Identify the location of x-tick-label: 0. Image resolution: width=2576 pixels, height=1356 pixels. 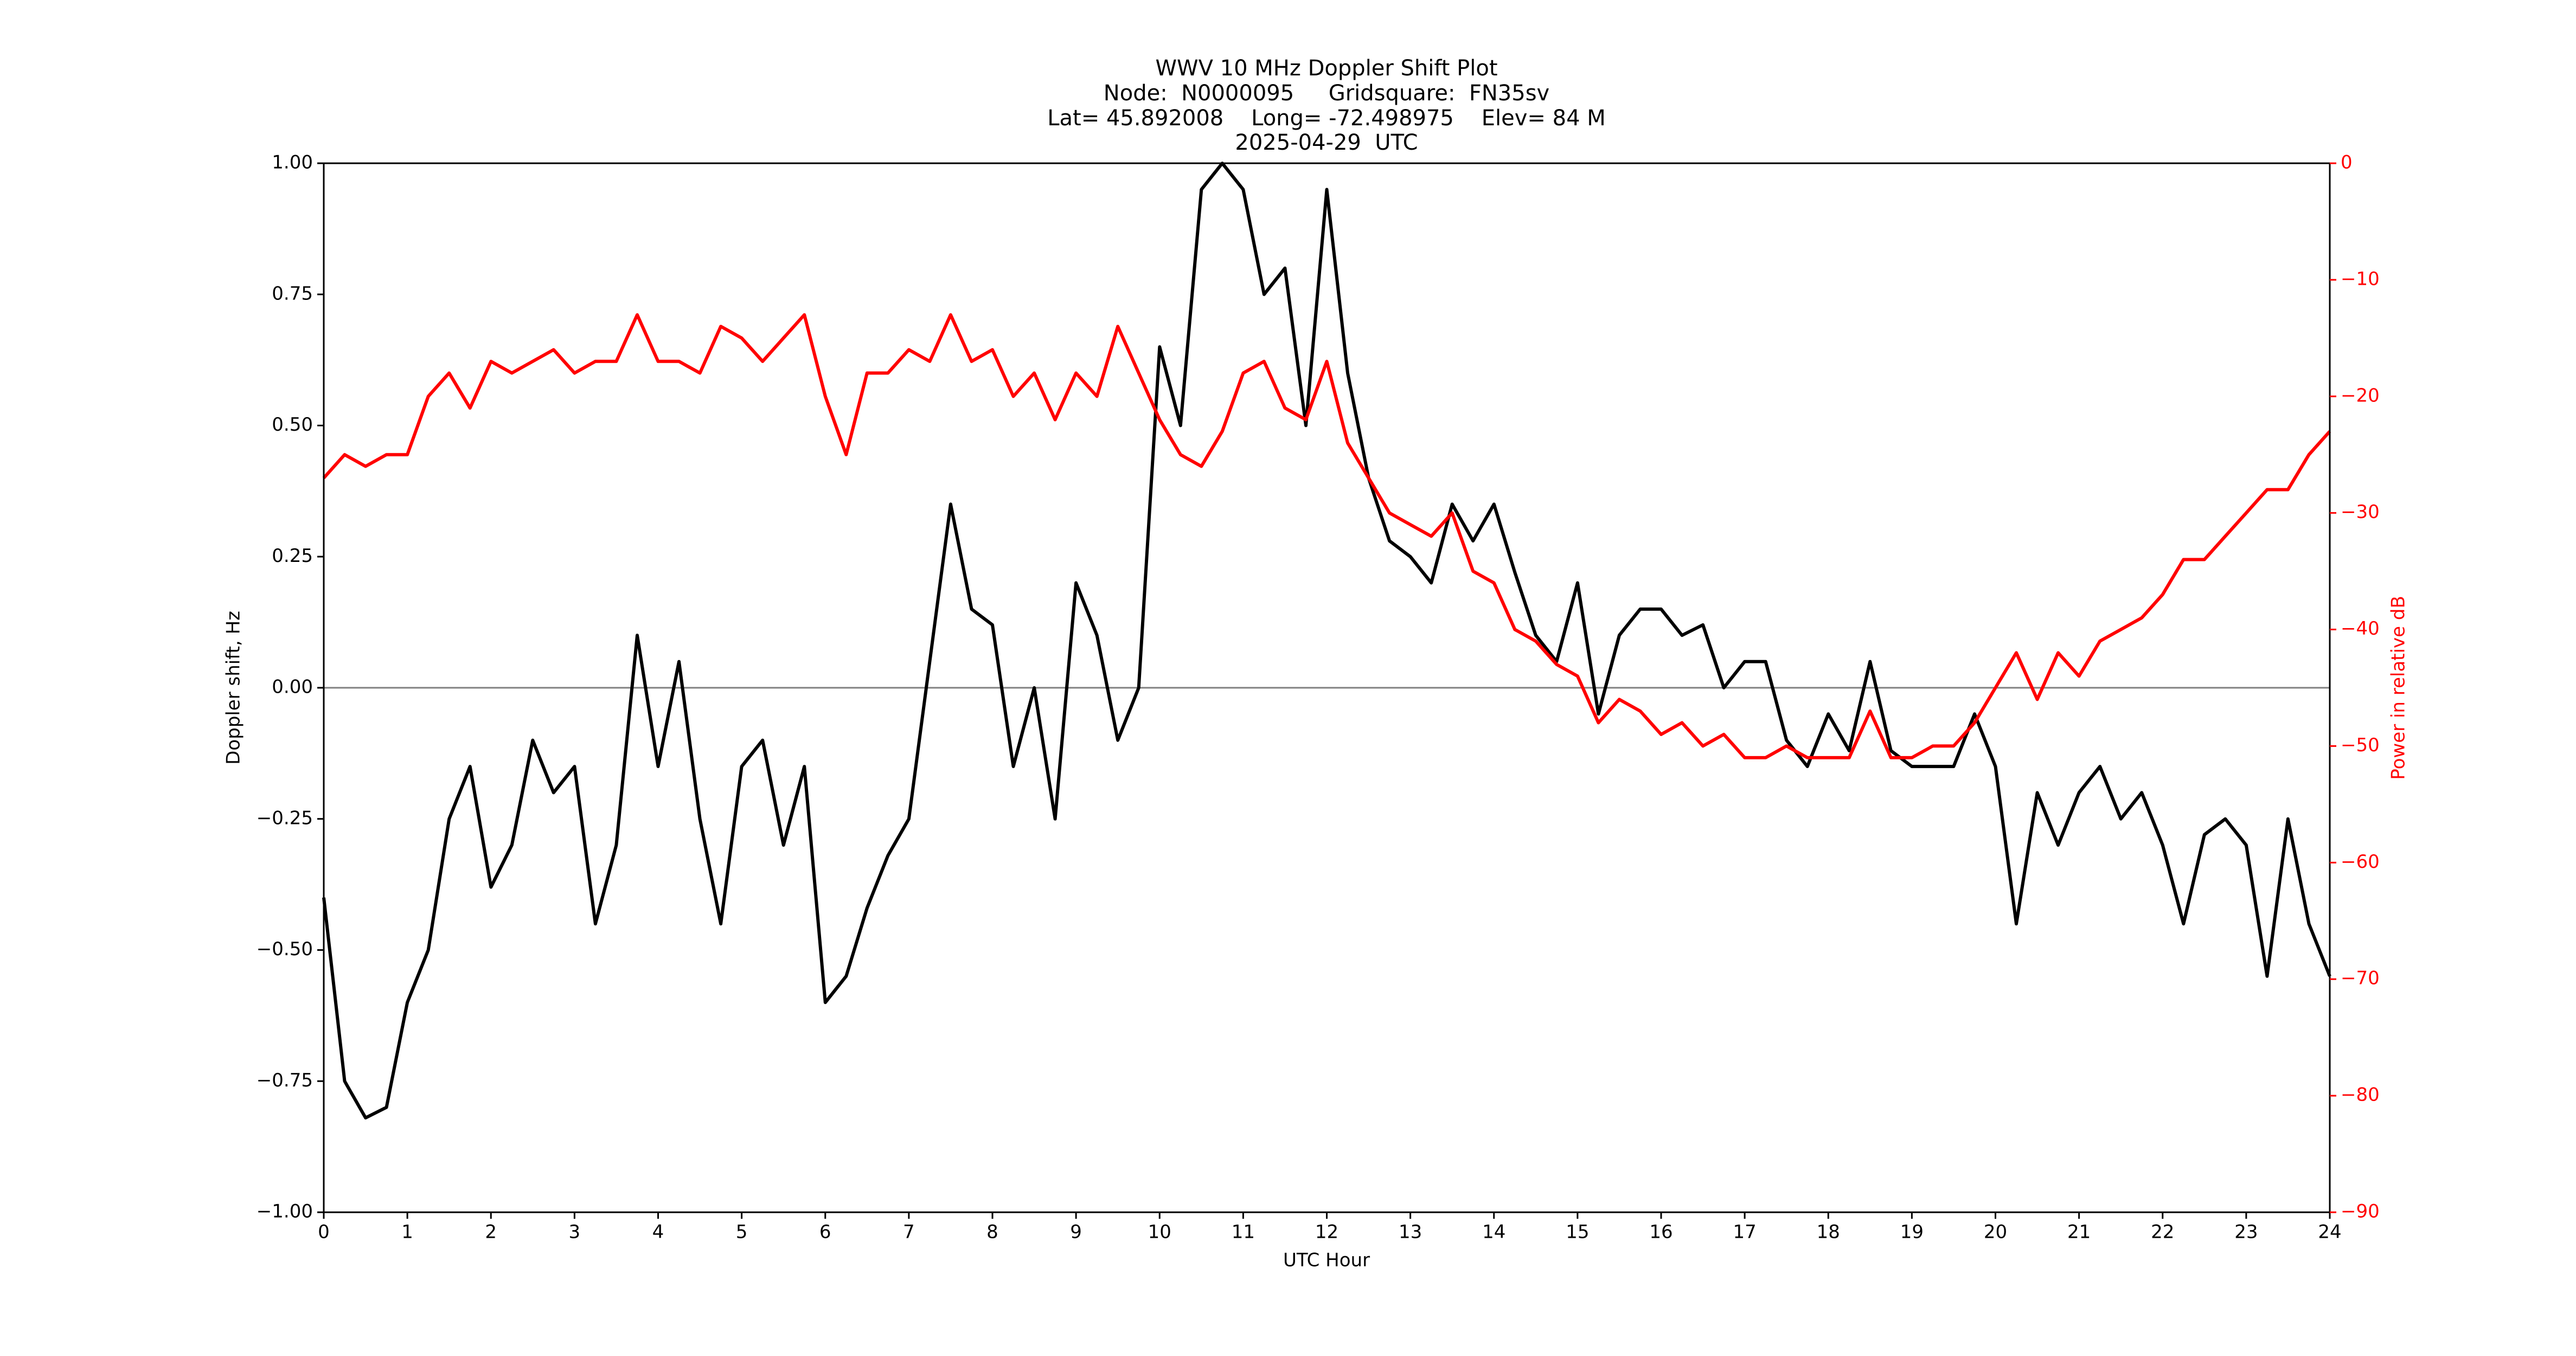
(324, 1232).